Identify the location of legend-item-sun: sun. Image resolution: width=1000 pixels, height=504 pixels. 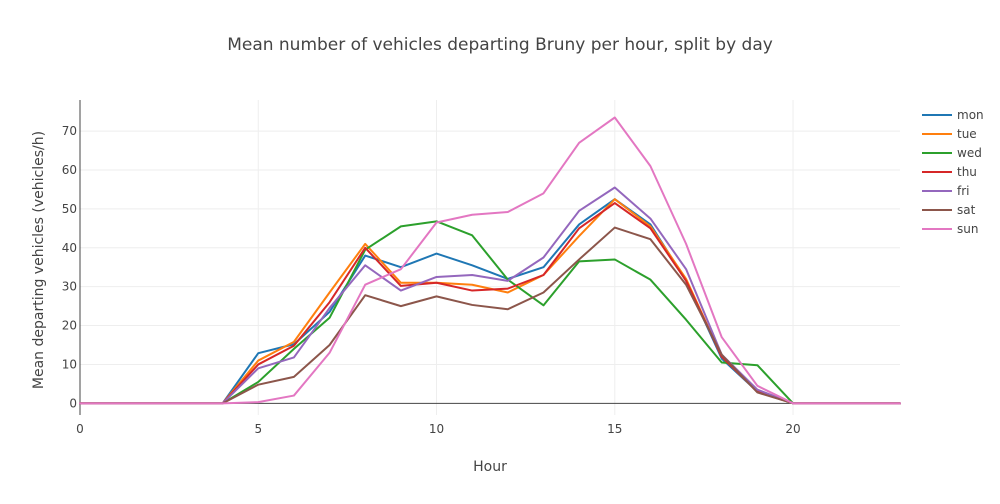
(950, 229).